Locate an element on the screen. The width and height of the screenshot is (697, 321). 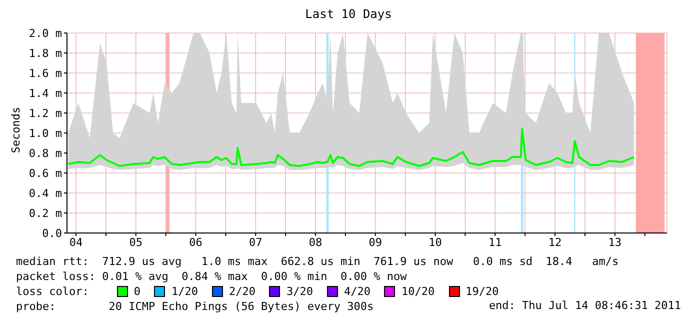
y-tick-label: 1.6 m is located at coordinates (45, 73).